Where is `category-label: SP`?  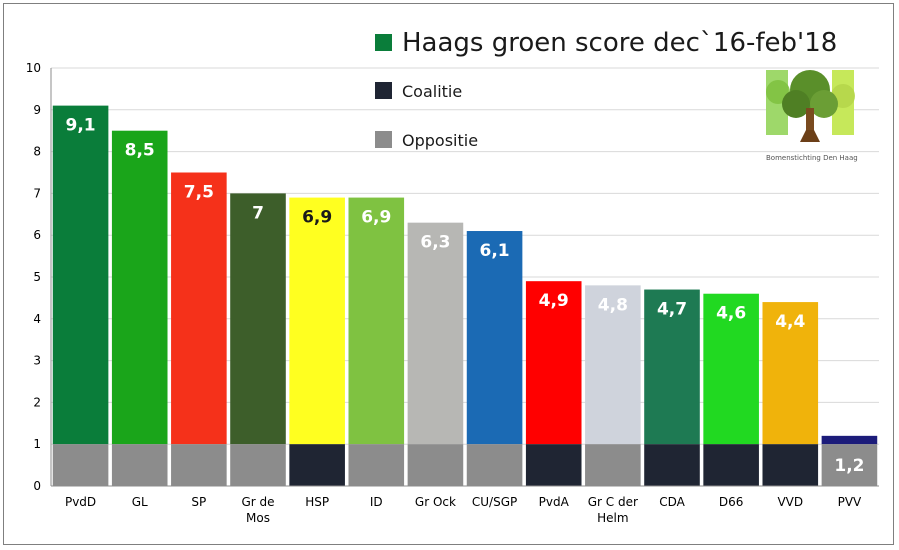
category-label: SP is located at coordinates (198, 502).